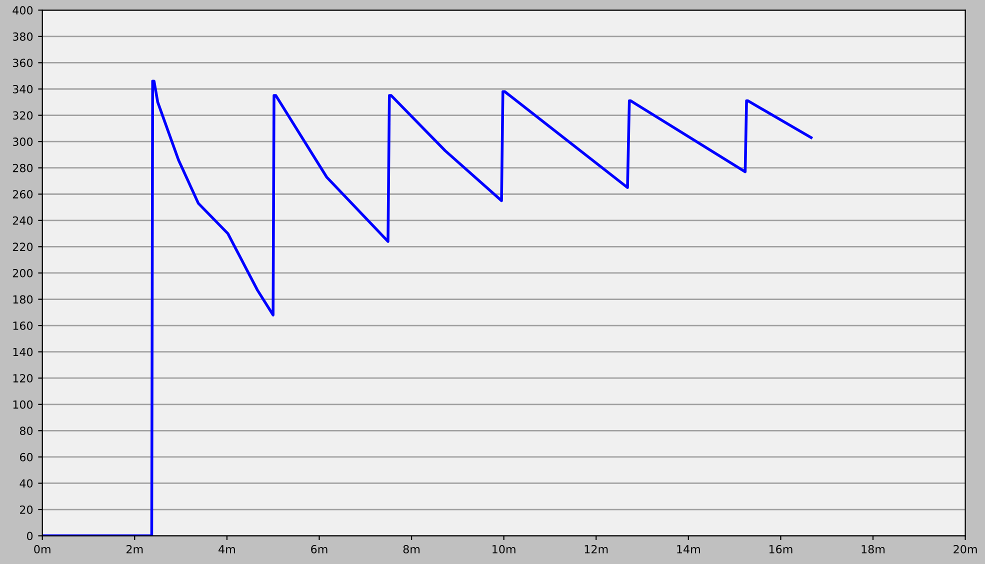 The height and width of the screenshot is (564, 985). Describe the element at coordinates (22, 142) in the screenshot. I see `y-tick-label: 300` at that location.